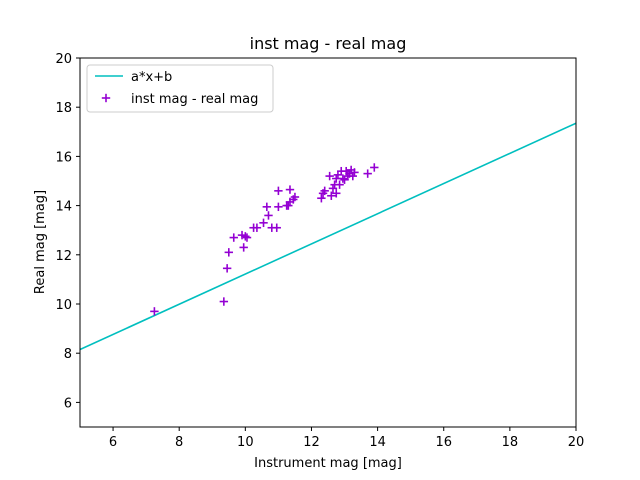 This screenshot has height=480, width=640. I want to click on y-tick-label: 14, so click(63, 207).